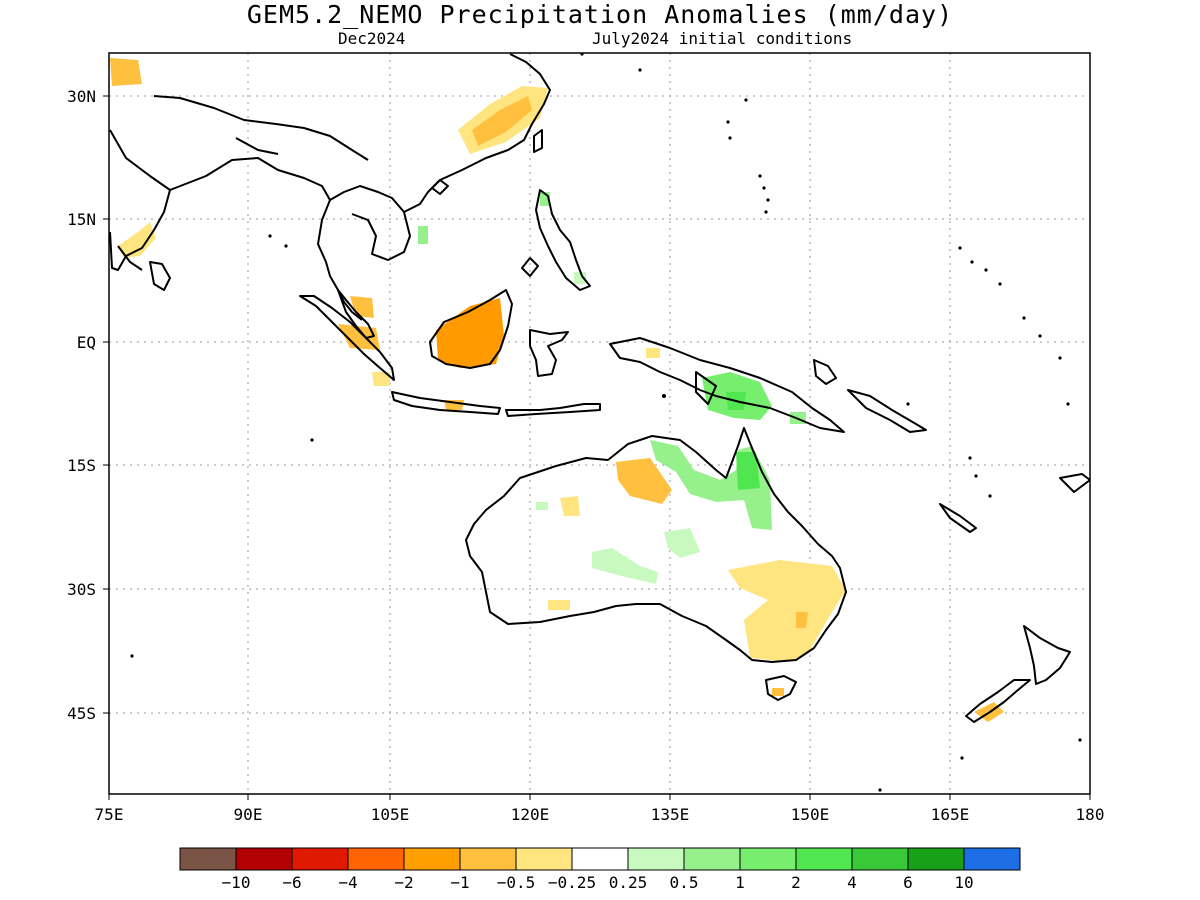 Image resolution: width=1200 pixels, height=900 pixels. Describe the element at coordinates (459, 882) in the screenshot. I see `colorbar-label: −1` at that location.